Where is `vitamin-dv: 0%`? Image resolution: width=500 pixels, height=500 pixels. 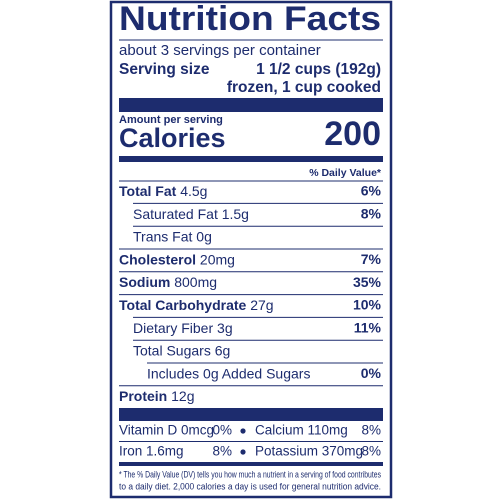 vitamin-dv: 0% is located at coordinates (222, 430).